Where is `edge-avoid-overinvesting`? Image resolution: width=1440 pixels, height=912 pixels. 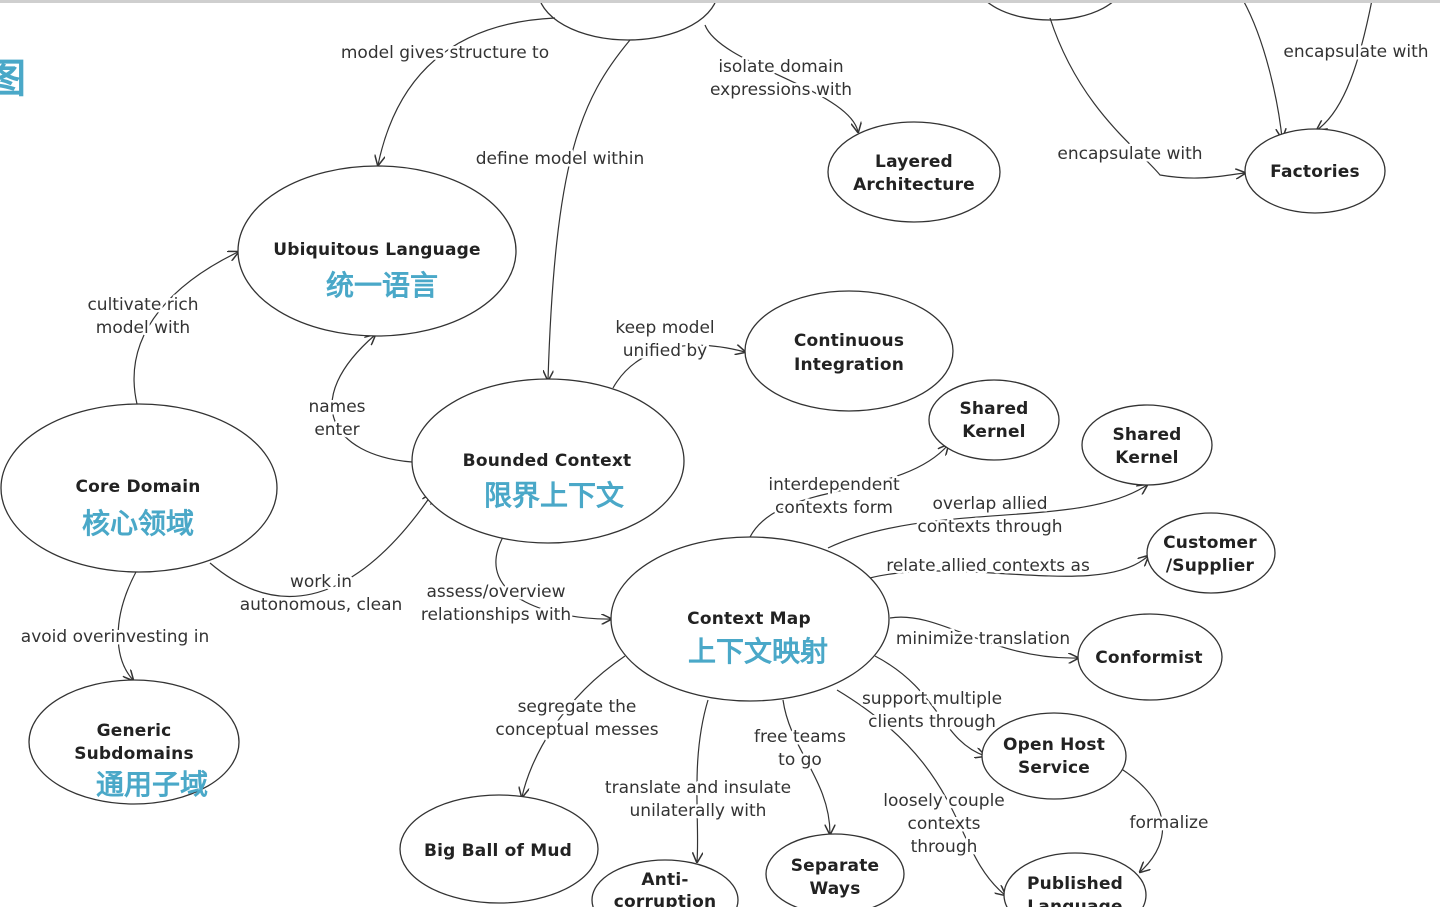
edge-avoid-overinvesting is located at coordinates (127, 624).